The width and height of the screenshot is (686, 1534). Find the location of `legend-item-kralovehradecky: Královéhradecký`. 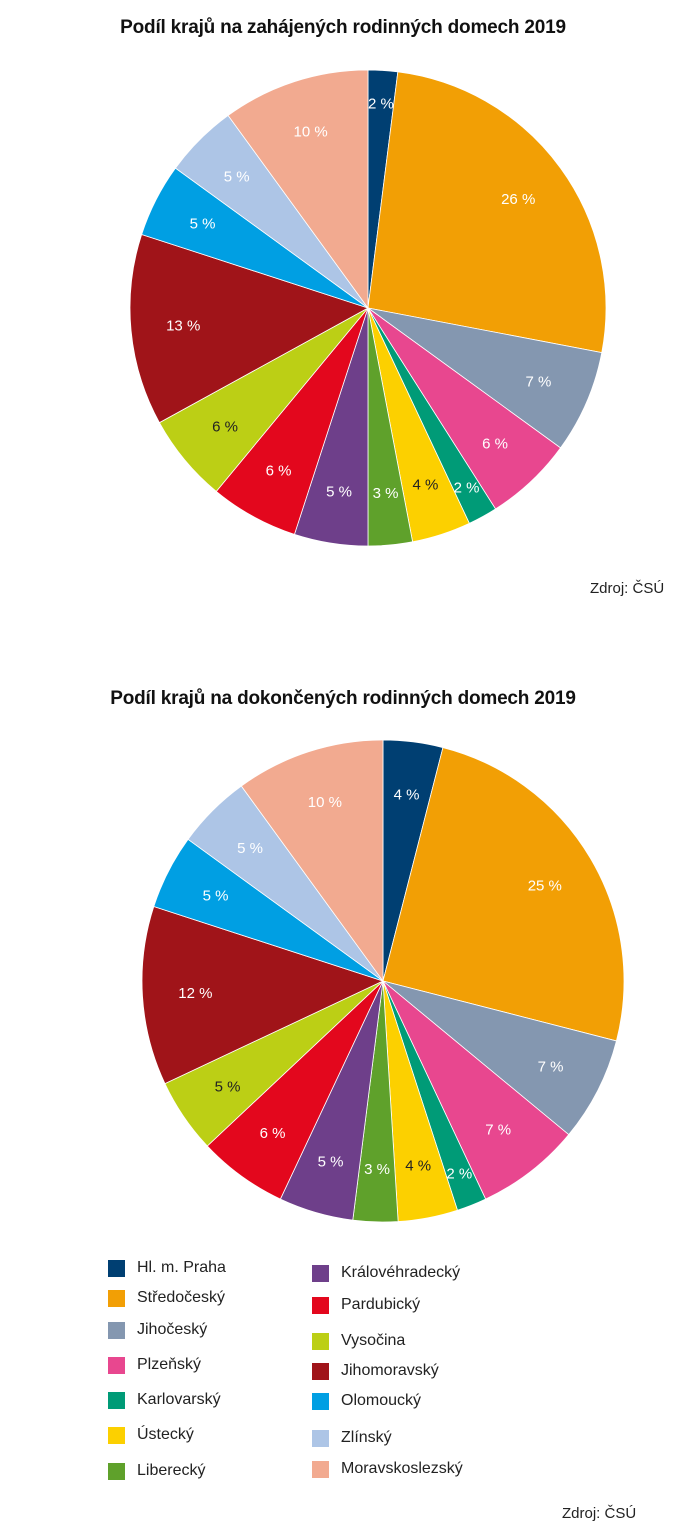

legend-item-kralovehradecky: Královéhradecký is located at coordinates (386, 1273).